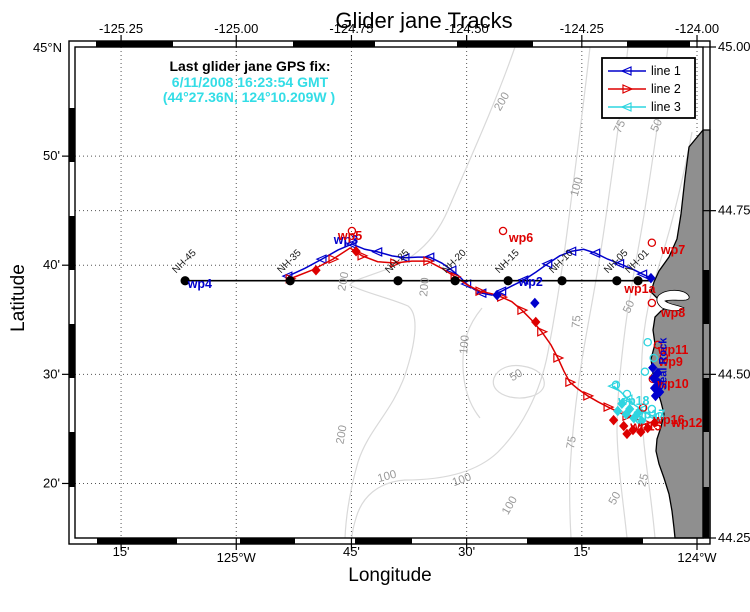  I want to click on corner-label-45n: 45°N, so click(47, 47).